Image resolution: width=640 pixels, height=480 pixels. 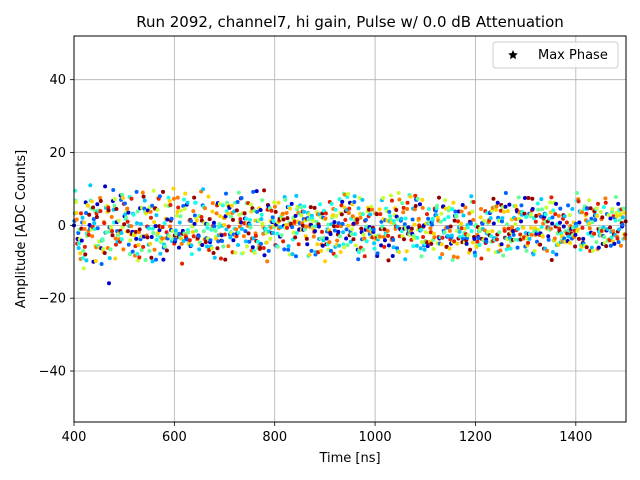 What do you see at coordinates (174, 437) in the screenshot?
I see `x-tick-label: 600` at bounding box center [174, 437].